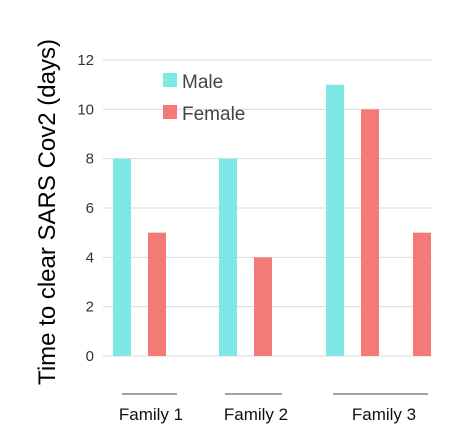 Image resolution: width=456 pixels, height=436 pixels. I want to click on y-axis-label: Time to clear SARS Cov2 (days), so click(47, 212).